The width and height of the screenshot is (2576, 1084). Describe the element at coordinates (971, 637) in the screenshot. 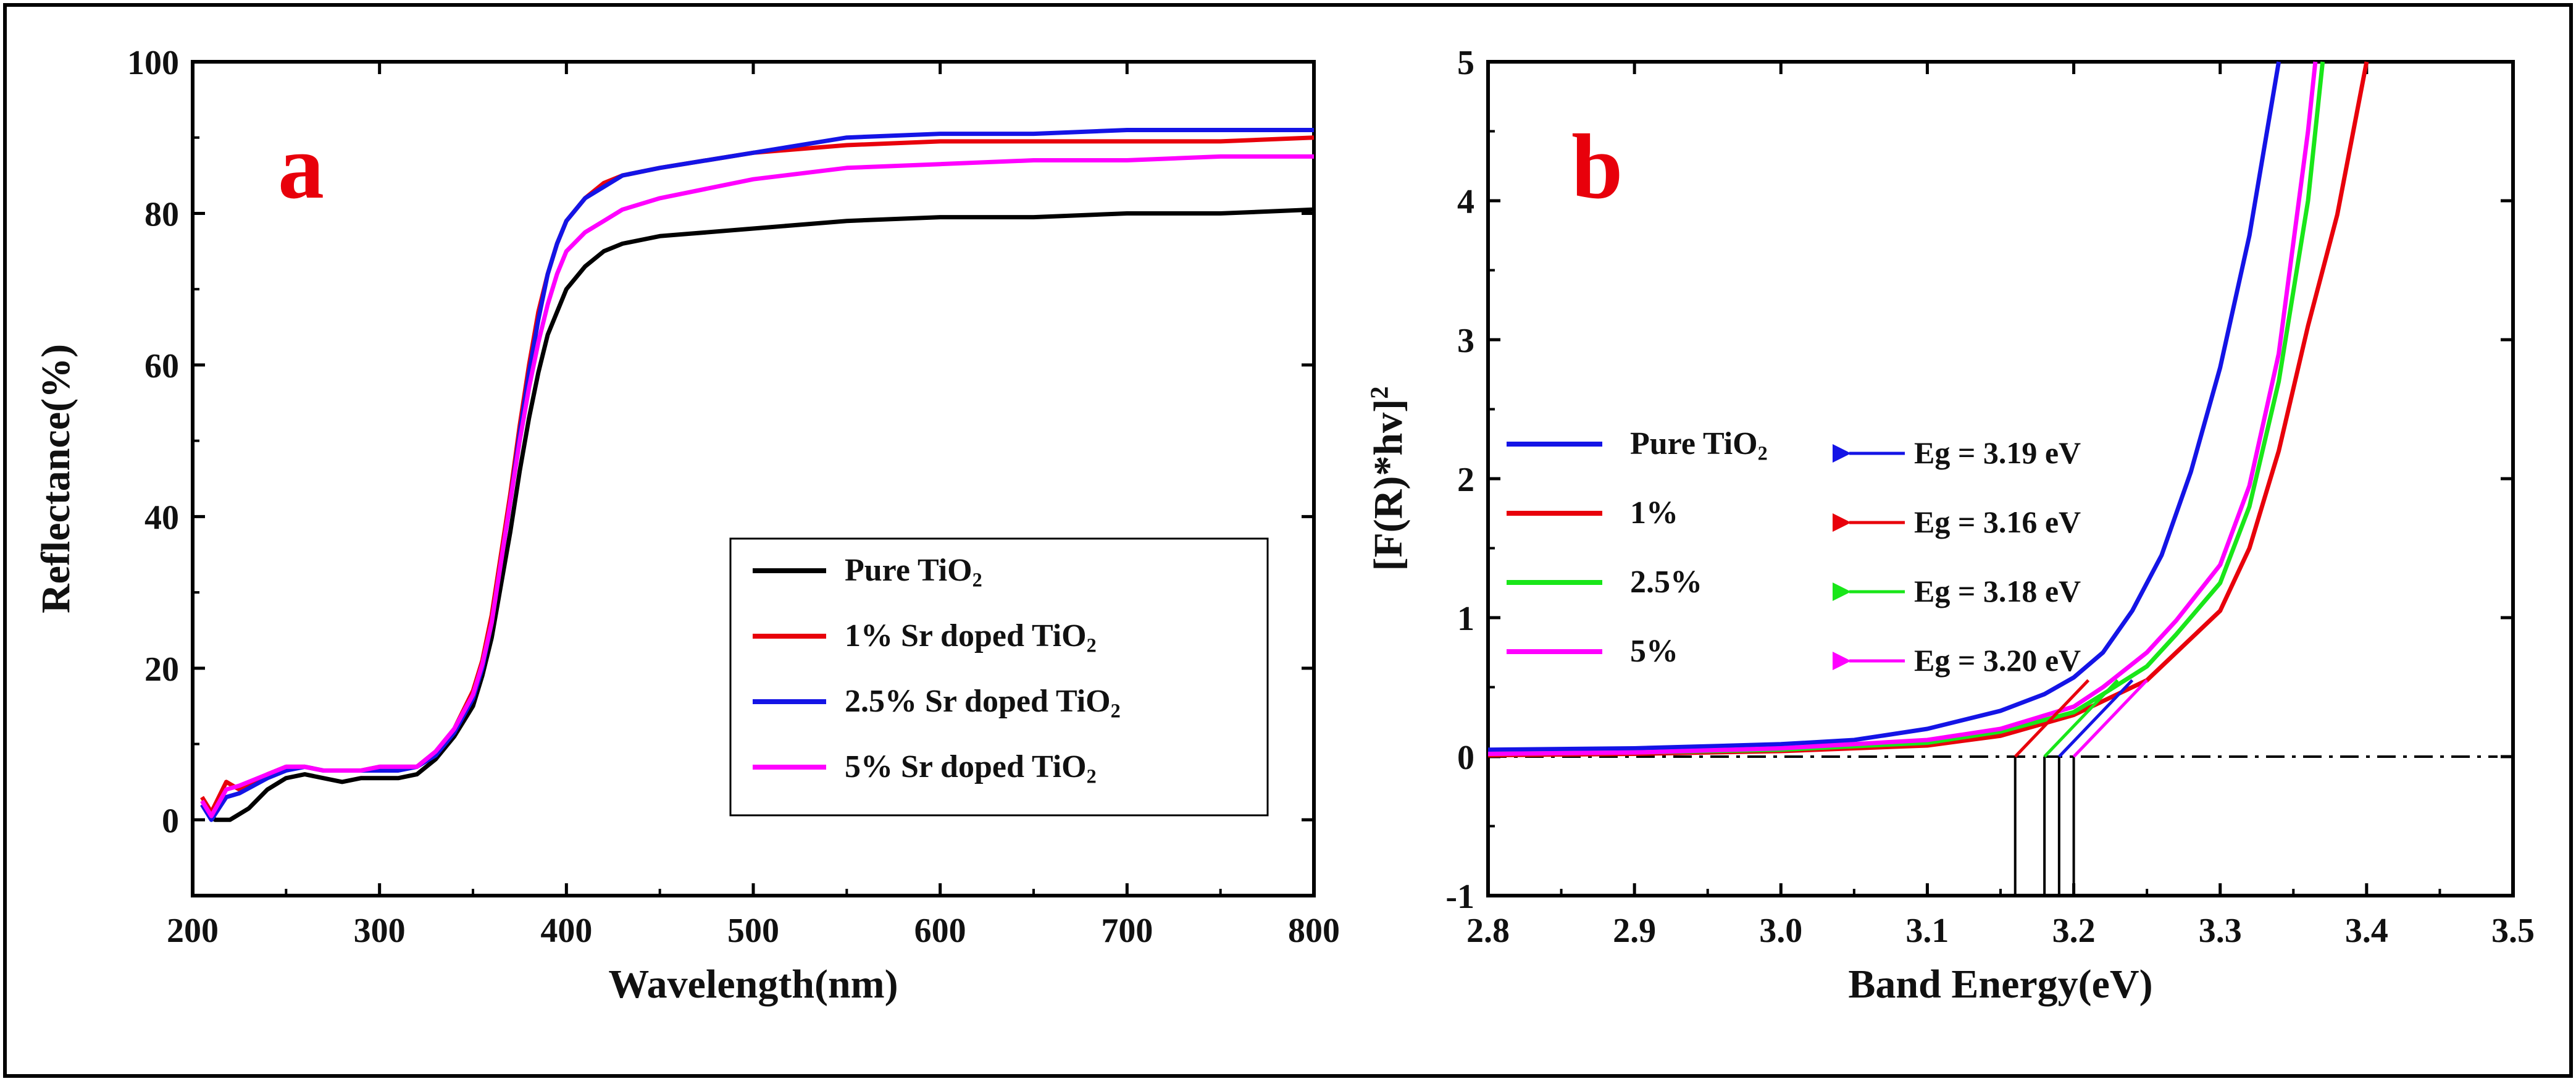

I see `legend-label: 1% Sr doped TiO2` at that location.